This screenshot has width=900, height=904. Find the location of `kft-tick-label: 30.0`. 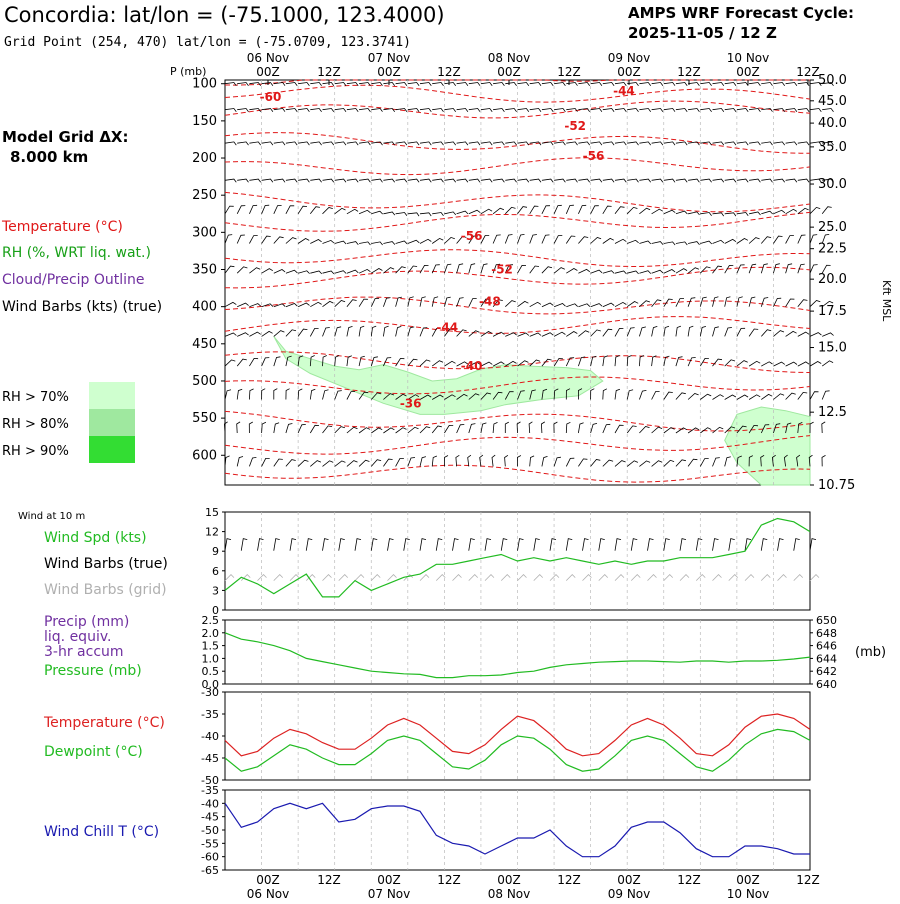

kft-tick-label: 30.0 is located at coordinates (832, 184).